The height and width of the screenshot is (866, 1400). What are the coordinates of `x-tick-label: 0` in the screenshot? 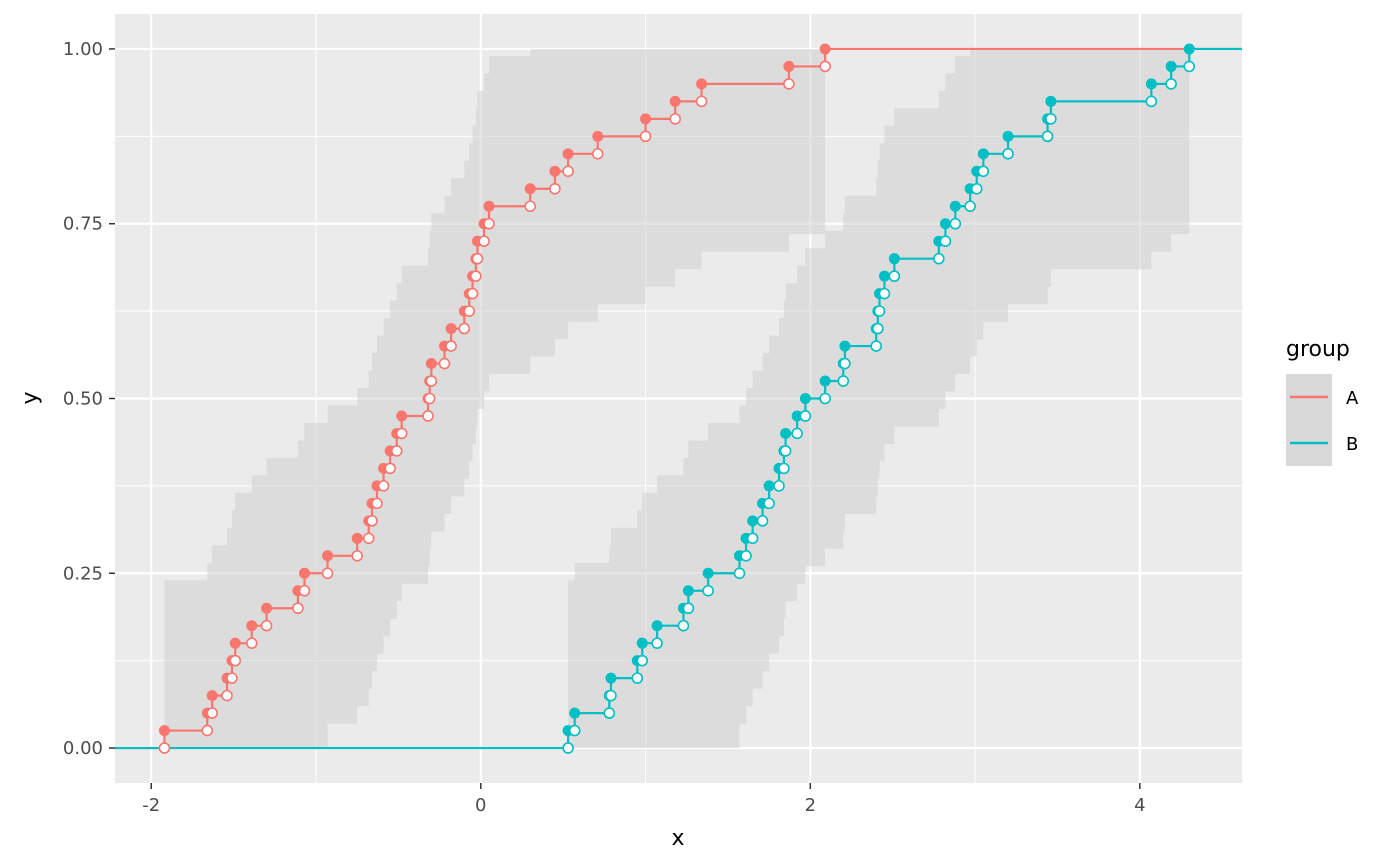 It's located at (480, 805).